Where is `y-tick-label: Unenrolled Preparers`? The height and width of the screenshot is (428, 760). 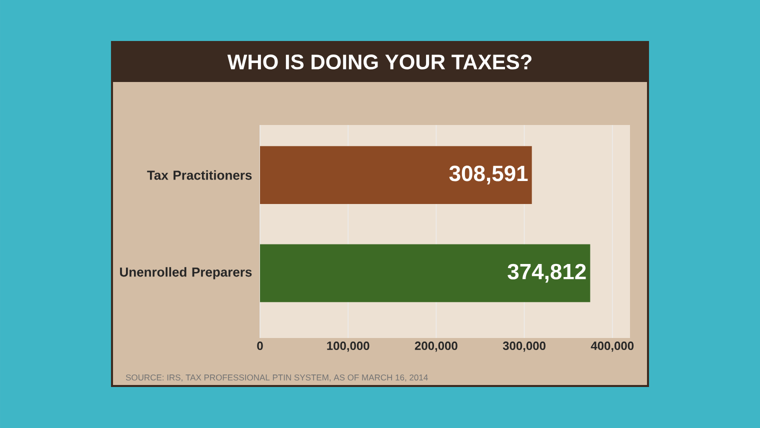 y-tick-label: Unenrolled Preparers is located at coordinates (186, 273).